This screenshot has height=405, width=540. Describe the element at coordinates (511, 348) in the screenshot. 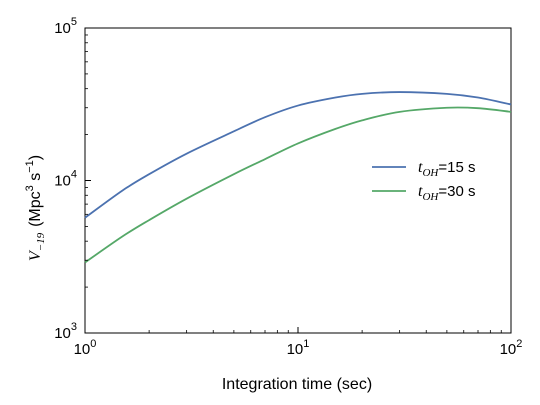

I see `x-tick-label: 10²` at that location.